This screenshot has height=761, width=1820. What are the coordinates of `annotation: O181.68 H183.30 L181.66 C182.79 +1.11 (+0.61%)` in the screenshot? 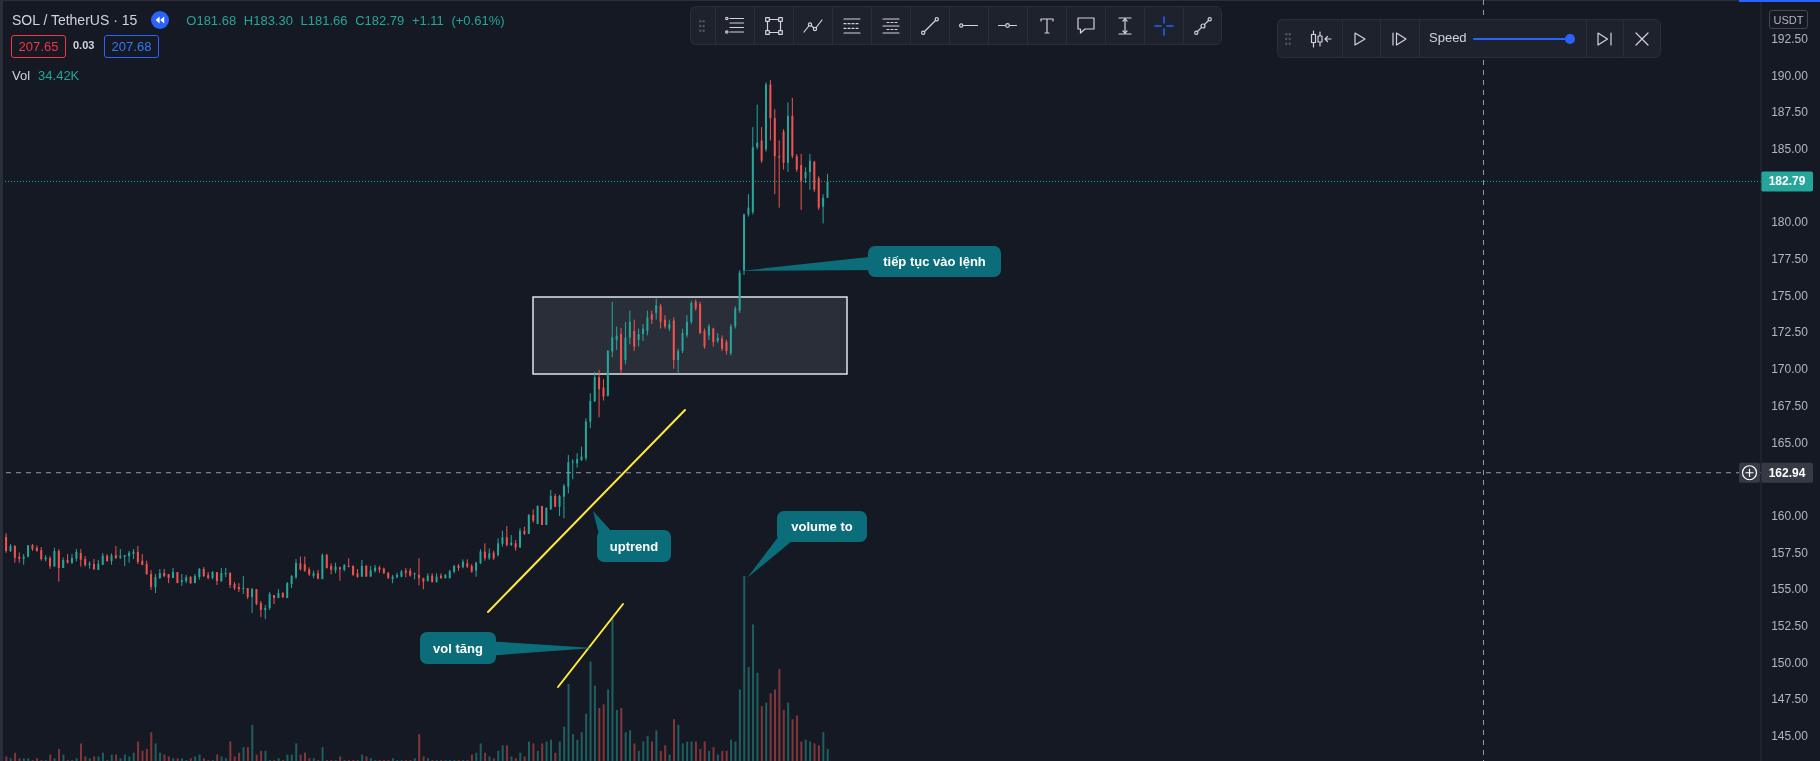 It's located at (345, 20).